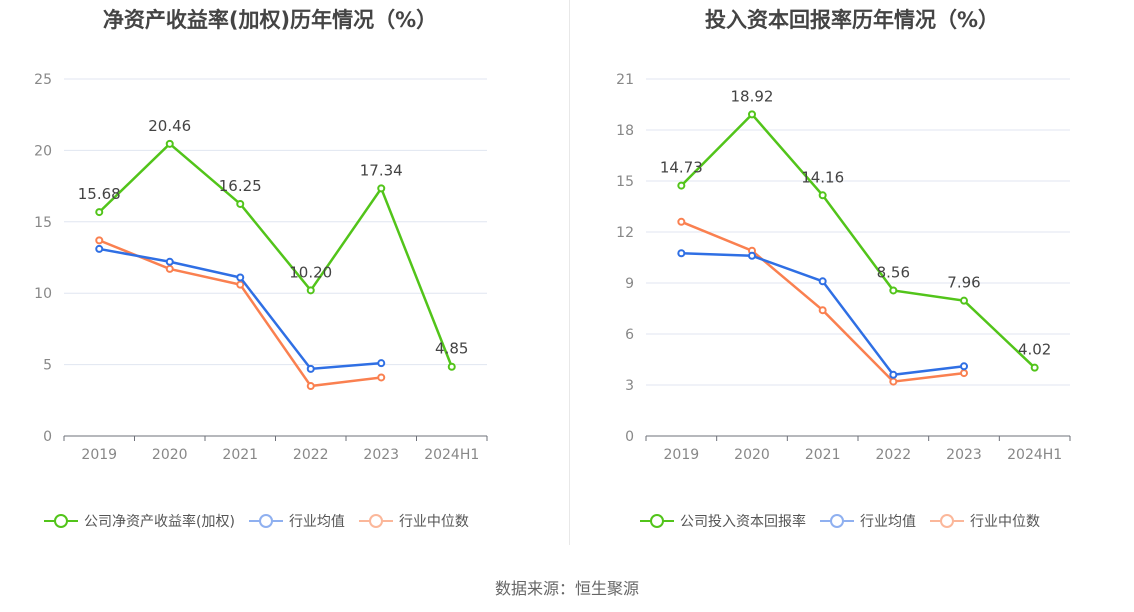  I want to click on y-tick-label: 3, so click(629, 386).